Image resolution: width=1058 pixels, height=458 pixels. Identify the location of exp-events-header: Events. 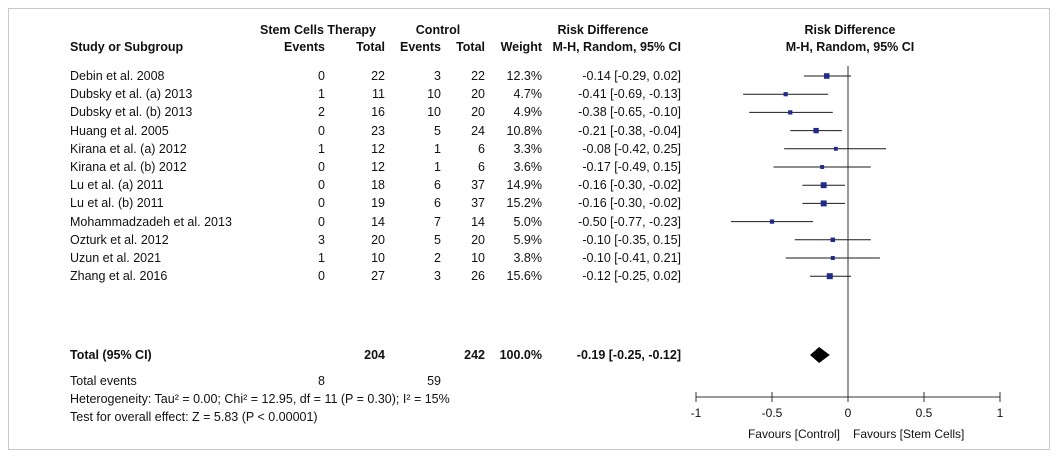
(304, 47).